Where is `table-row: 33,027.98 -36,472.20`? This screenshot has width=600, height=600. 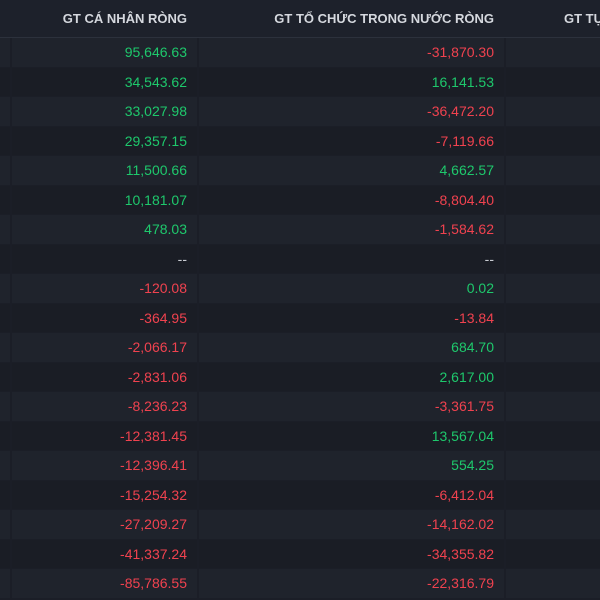
table-row: 33,027.98 -36,472.20 is located at coordinates (300, 112).